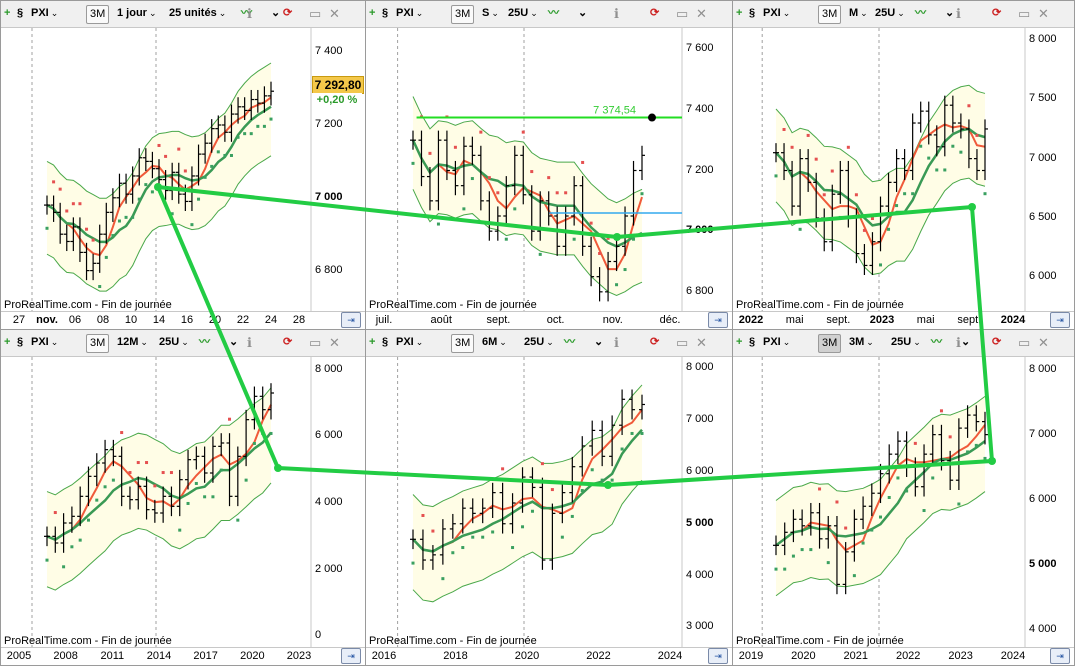  What do you see at coordinates (527, 541) in the screenshot?
I see `bollinger-lower` at bounding box center [527, 541].